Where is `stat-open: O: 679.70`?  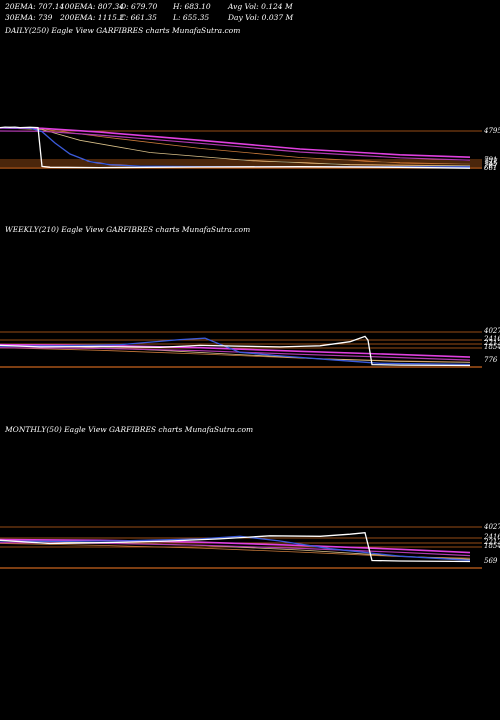
stat-open: O: 679.70 is located at coordinates (139, 6).